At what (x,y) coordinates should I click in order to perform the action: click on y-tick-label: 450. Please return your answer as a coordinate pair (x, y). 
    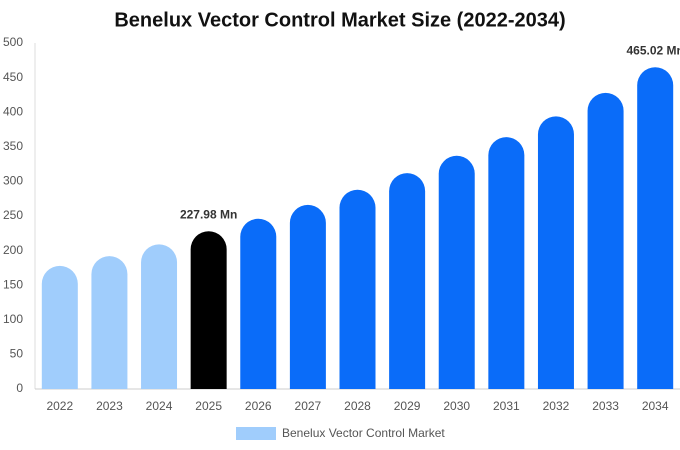
    Looking at the image, I should click on (13, 77).